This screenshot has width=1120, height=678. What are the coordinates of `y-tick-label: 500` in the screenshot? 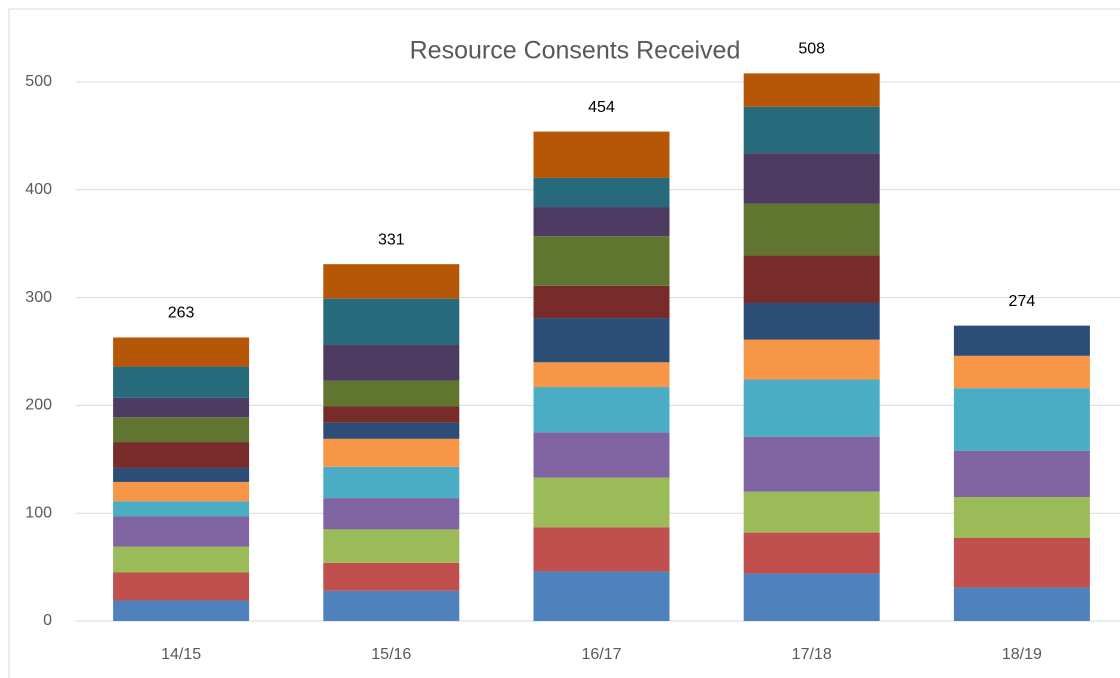 It's located at (38, 81).